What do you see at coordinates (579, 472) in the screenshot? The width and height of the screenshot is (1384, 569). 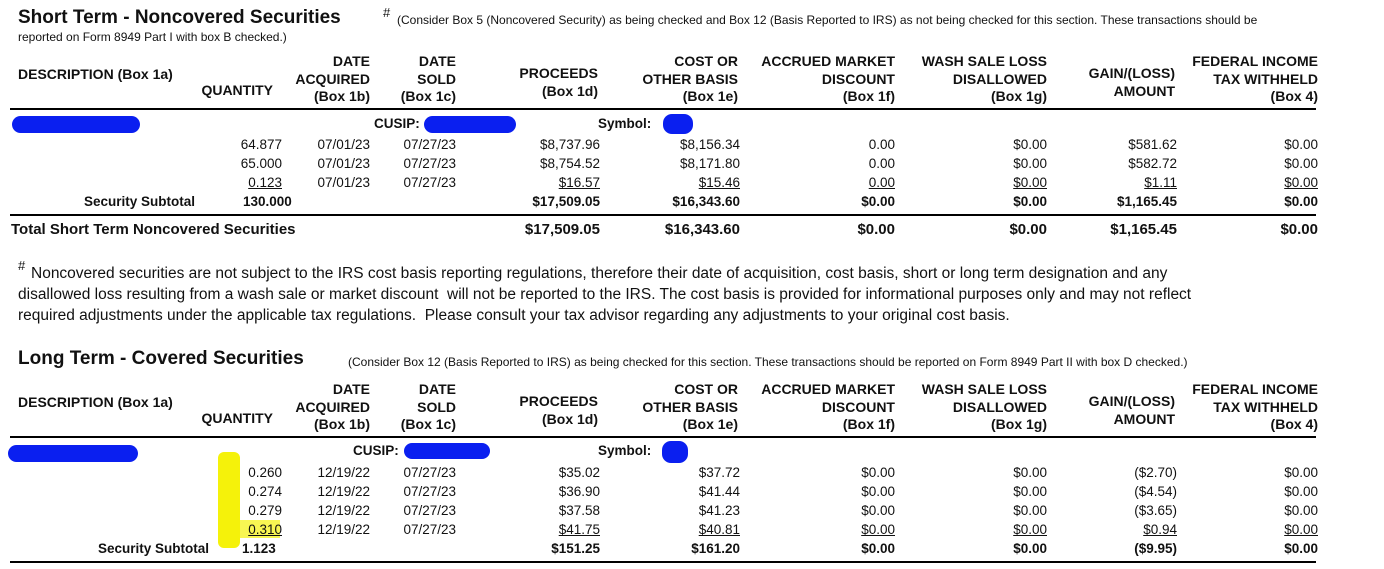 I see `cell: $35.02` at bounding box center [579, 472].